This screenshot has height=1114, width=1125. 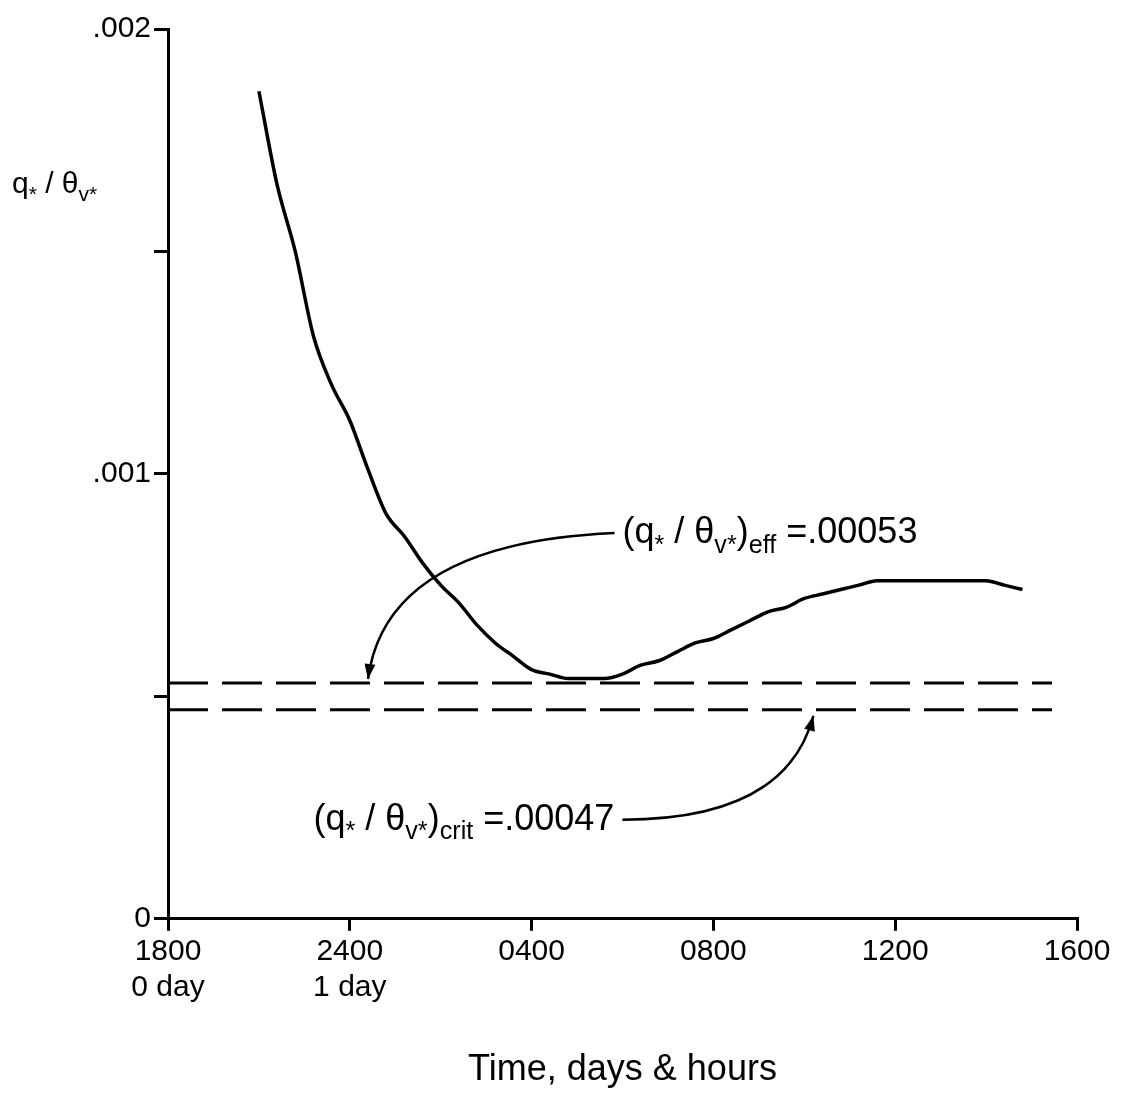 I want to click on x-tick-label: 2400 1 day, so click(x=350, y=968).